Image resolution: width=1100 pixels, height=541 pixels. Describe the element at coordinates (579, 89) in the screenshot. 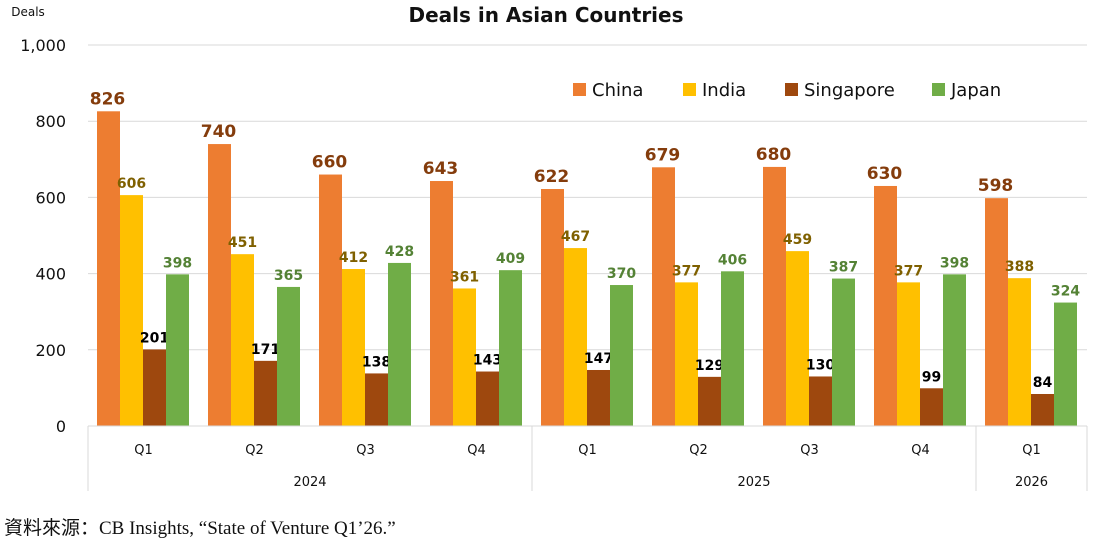

I see `legend-swatch-china` at that location.